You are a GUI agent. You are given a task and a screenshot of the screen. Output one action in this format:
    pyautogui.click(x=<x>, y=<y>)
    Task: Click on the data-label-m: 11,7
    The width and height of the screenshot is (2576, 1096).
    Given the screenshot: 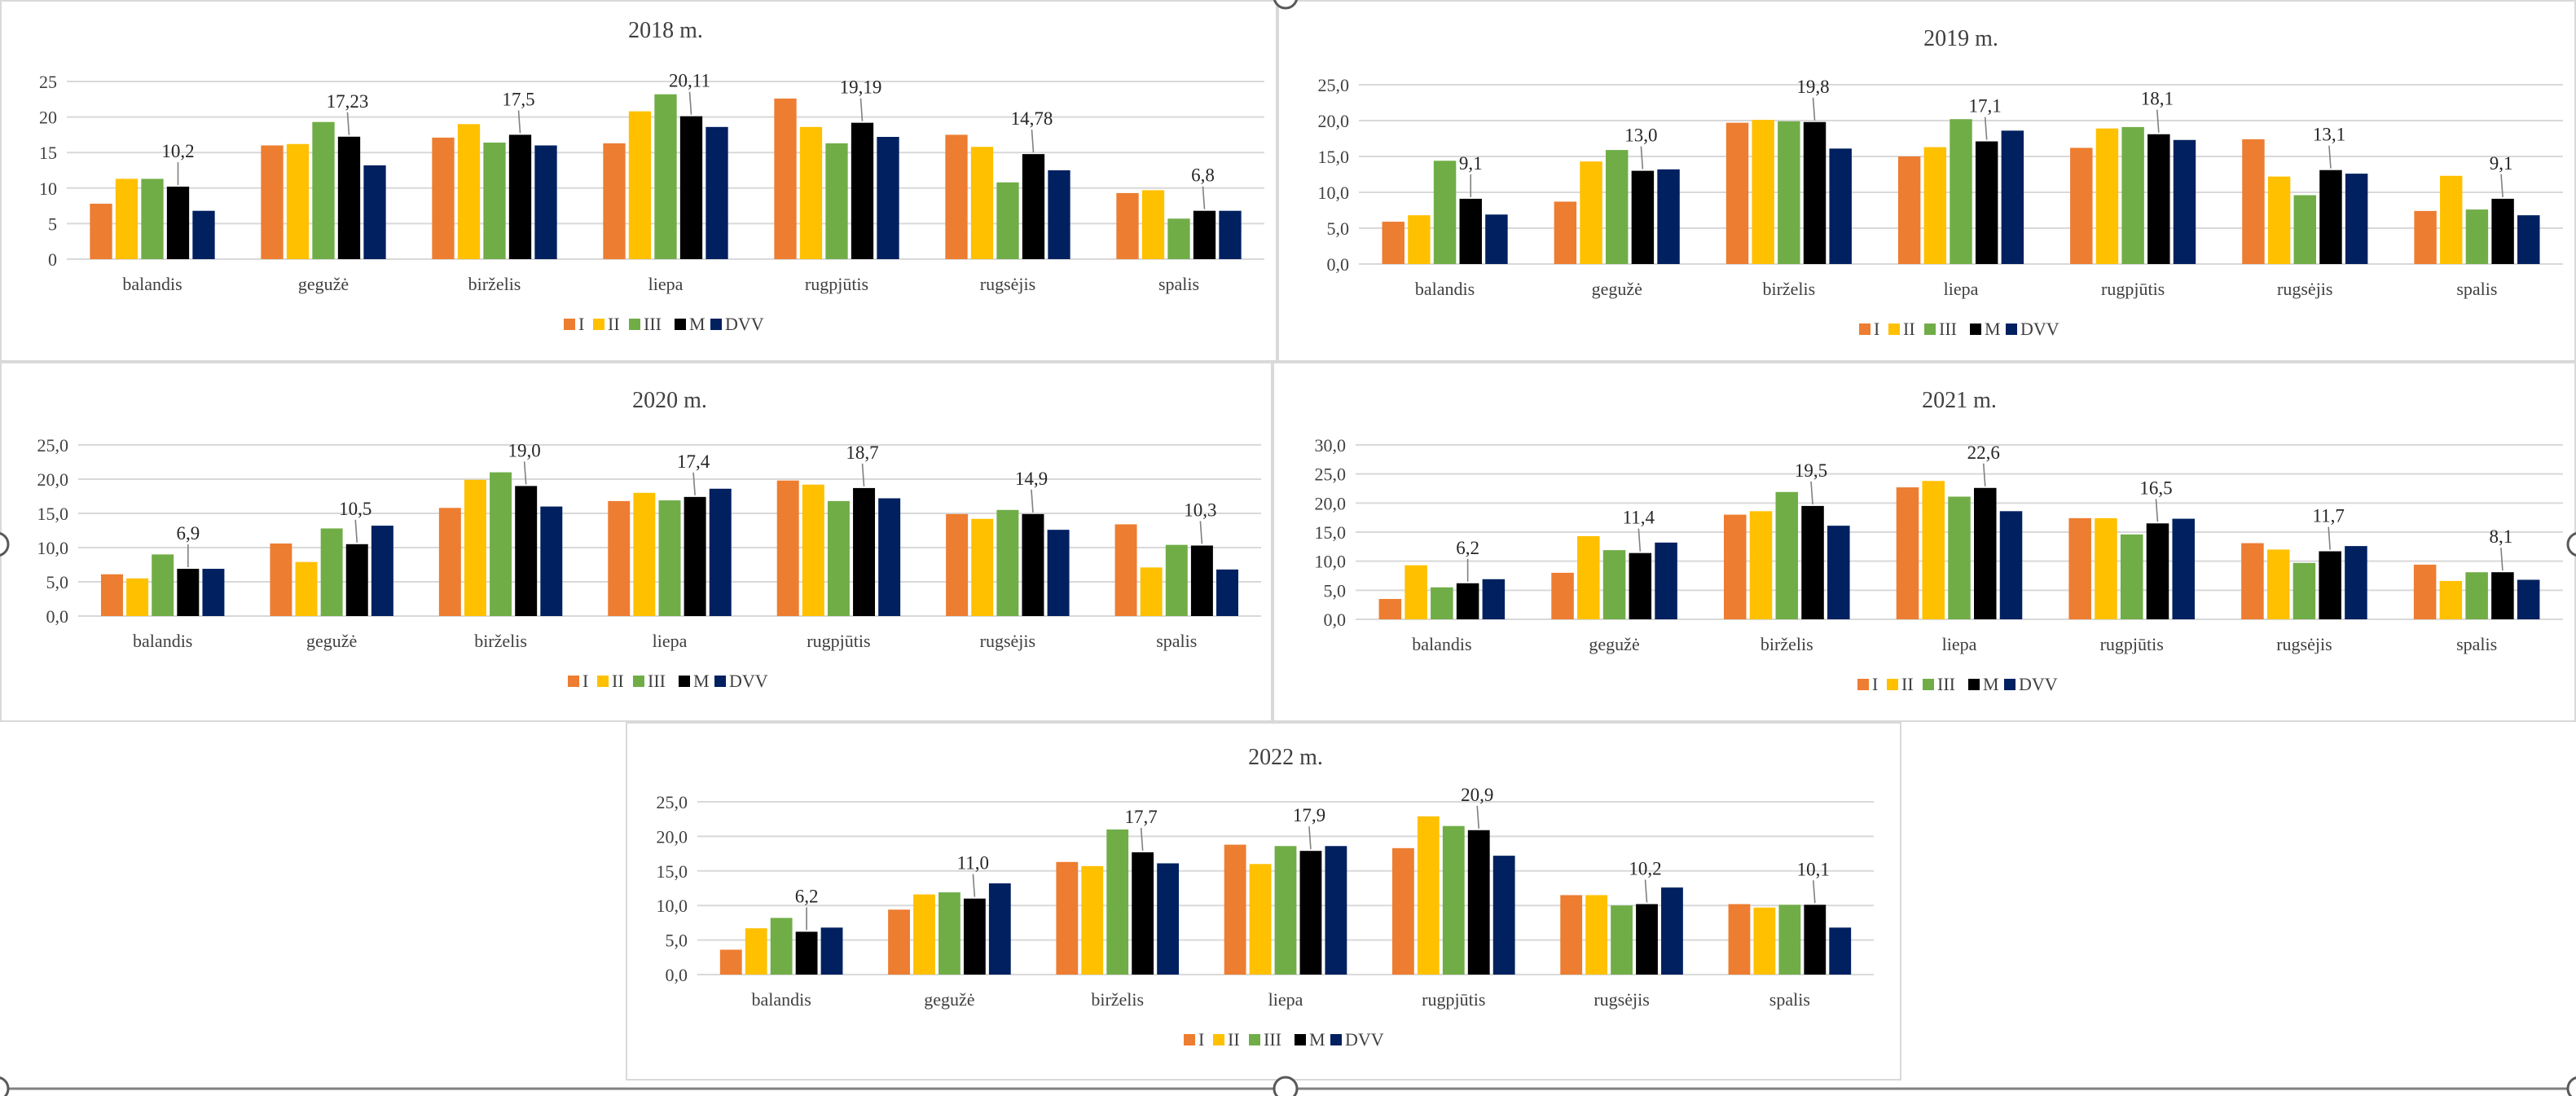 What is the action you would take?
    pyautogui.click(x=2328, y=516)
    